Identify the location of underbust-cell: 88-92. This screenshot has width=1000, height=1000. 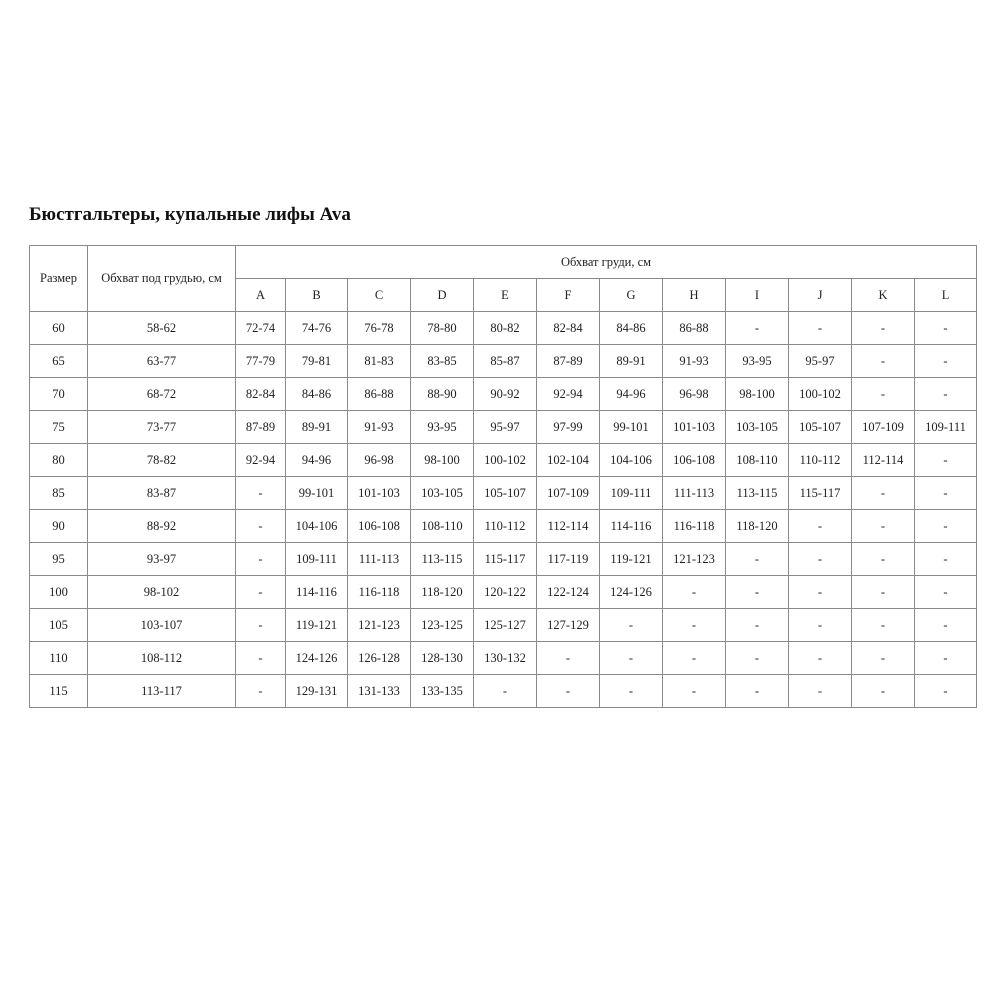
(161, 526).